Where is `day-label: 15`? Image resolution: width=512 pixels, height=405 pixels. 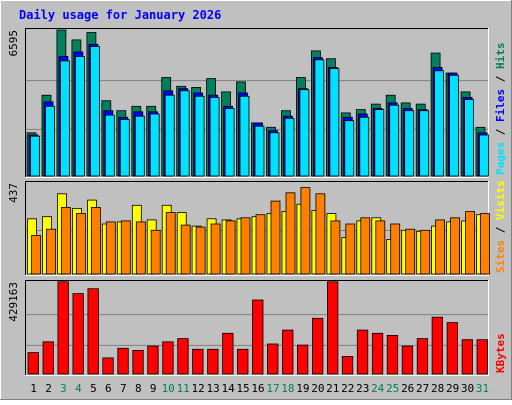 day-label: 15 is located at coordinates (242, 388).